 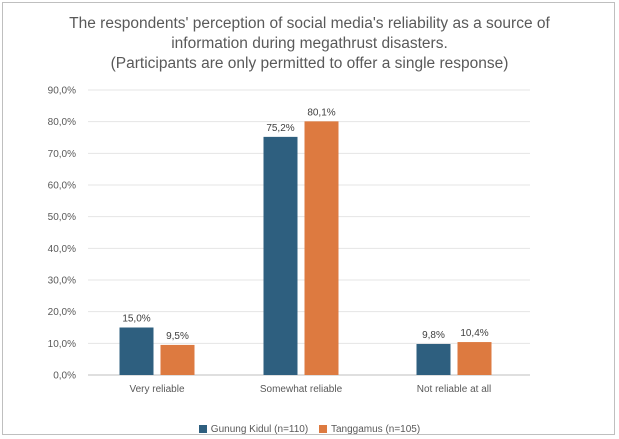 What do you see at coordinates (301, 389) in the screenshot?
I see `x-tick-label-1: Somewhat reliable` at bounding box center [301, 389].